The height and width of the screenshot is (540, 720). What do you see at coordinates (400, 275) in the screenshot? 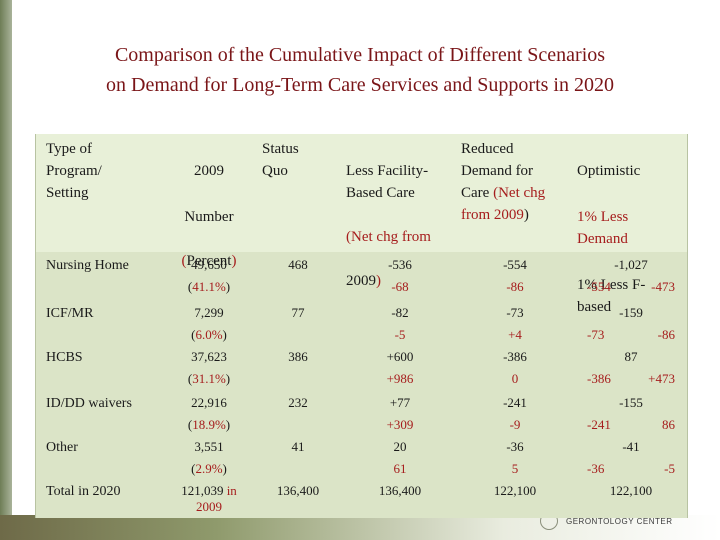
I see `row-less-facility: -536 -68` at bounding box center [400, 275].